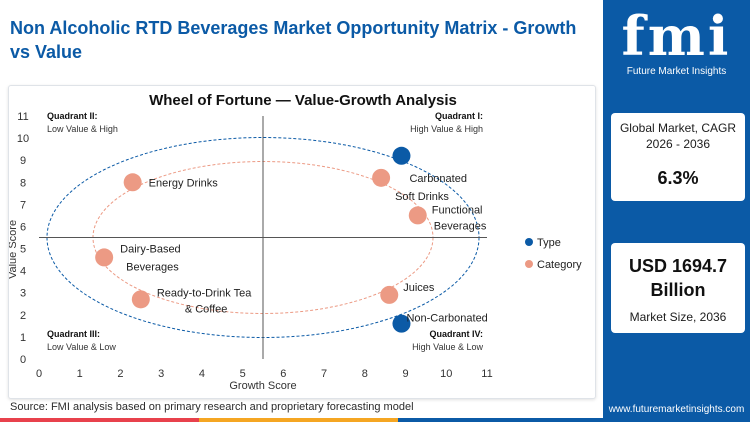 Image resolution: width=750 pixels, height=422 pixels. I want to click on quadrant-subtitle-q4: High Value & Low, so click(447, 347).